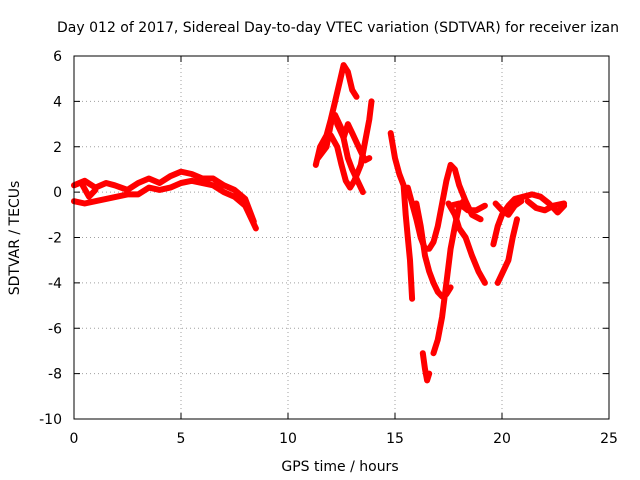  Describe the element at coordinates (288, 439) in the screenshot. I see `x-tick-label: 10` at that location.